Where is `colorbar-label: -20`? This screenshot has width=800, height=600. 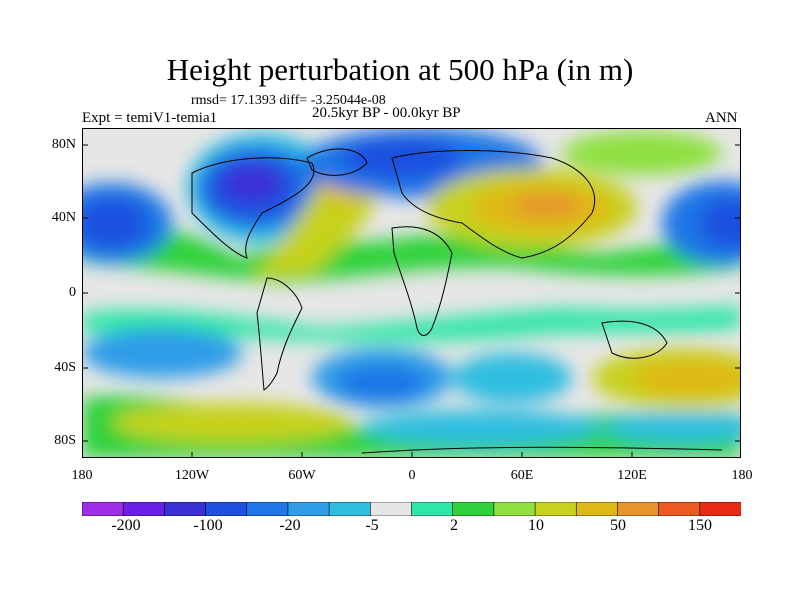 colorbar-label: -20 is located at coordinates (290, 525).